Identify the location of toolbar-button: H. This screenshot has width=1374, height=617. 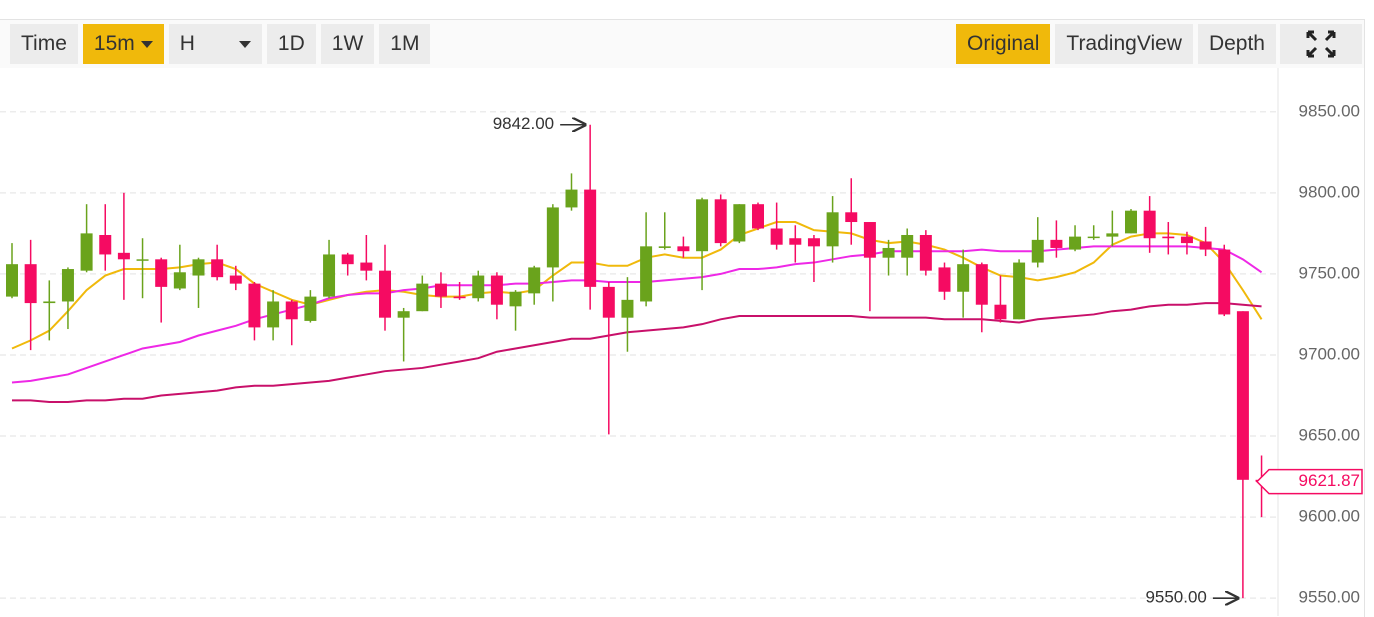
(215, 44).